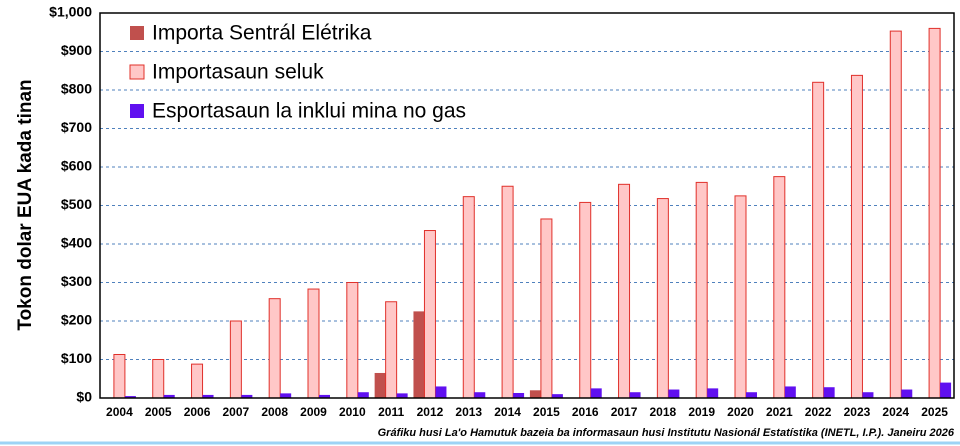 This screenshot has height=446, width=960. What do you see at coordinates (84, 397) in the screenshot?
I see `y-tick-label: $0` at bounding box center [84, 397].